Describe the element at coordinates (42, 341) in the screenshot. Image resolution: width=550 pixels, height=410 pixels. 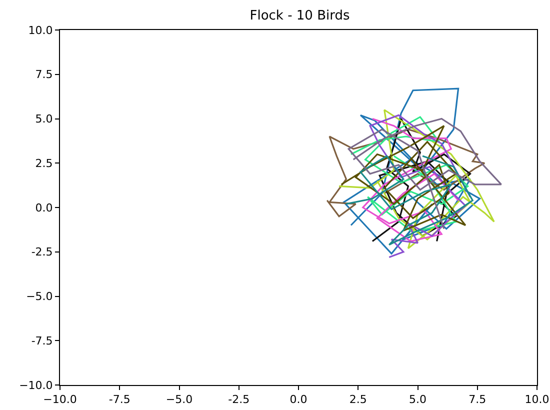
I see `y-tick-label: -7.5` at that location.